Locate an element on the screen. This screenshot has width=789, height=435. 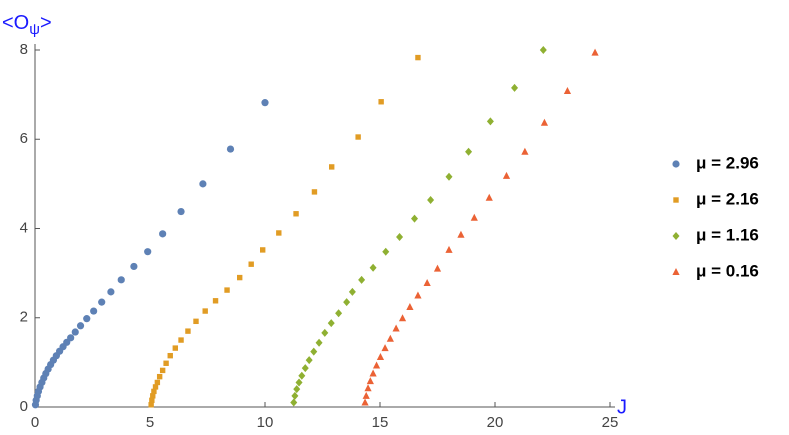
x-tick-label: 5 is located at coordinates (150, 422).